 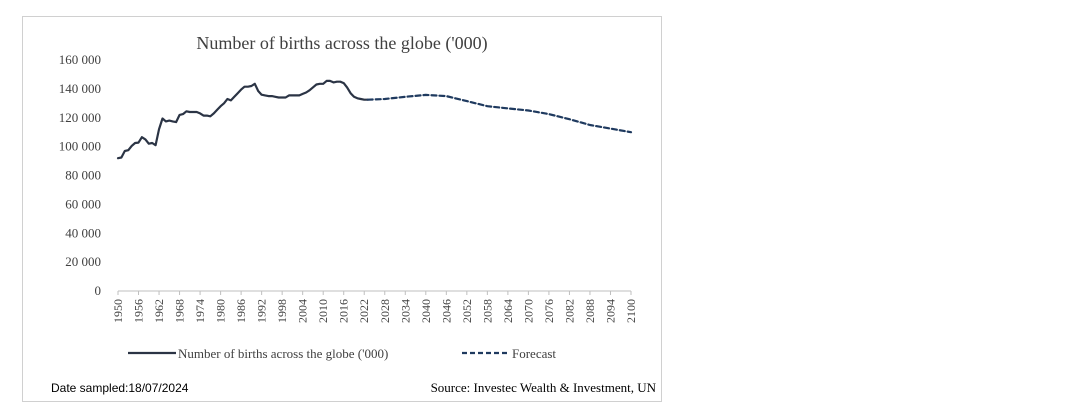 What do you see at coordinates (487, 311) in the screenshot?
I see `x-tick-label: 2058` at bounding box center [487, 311].